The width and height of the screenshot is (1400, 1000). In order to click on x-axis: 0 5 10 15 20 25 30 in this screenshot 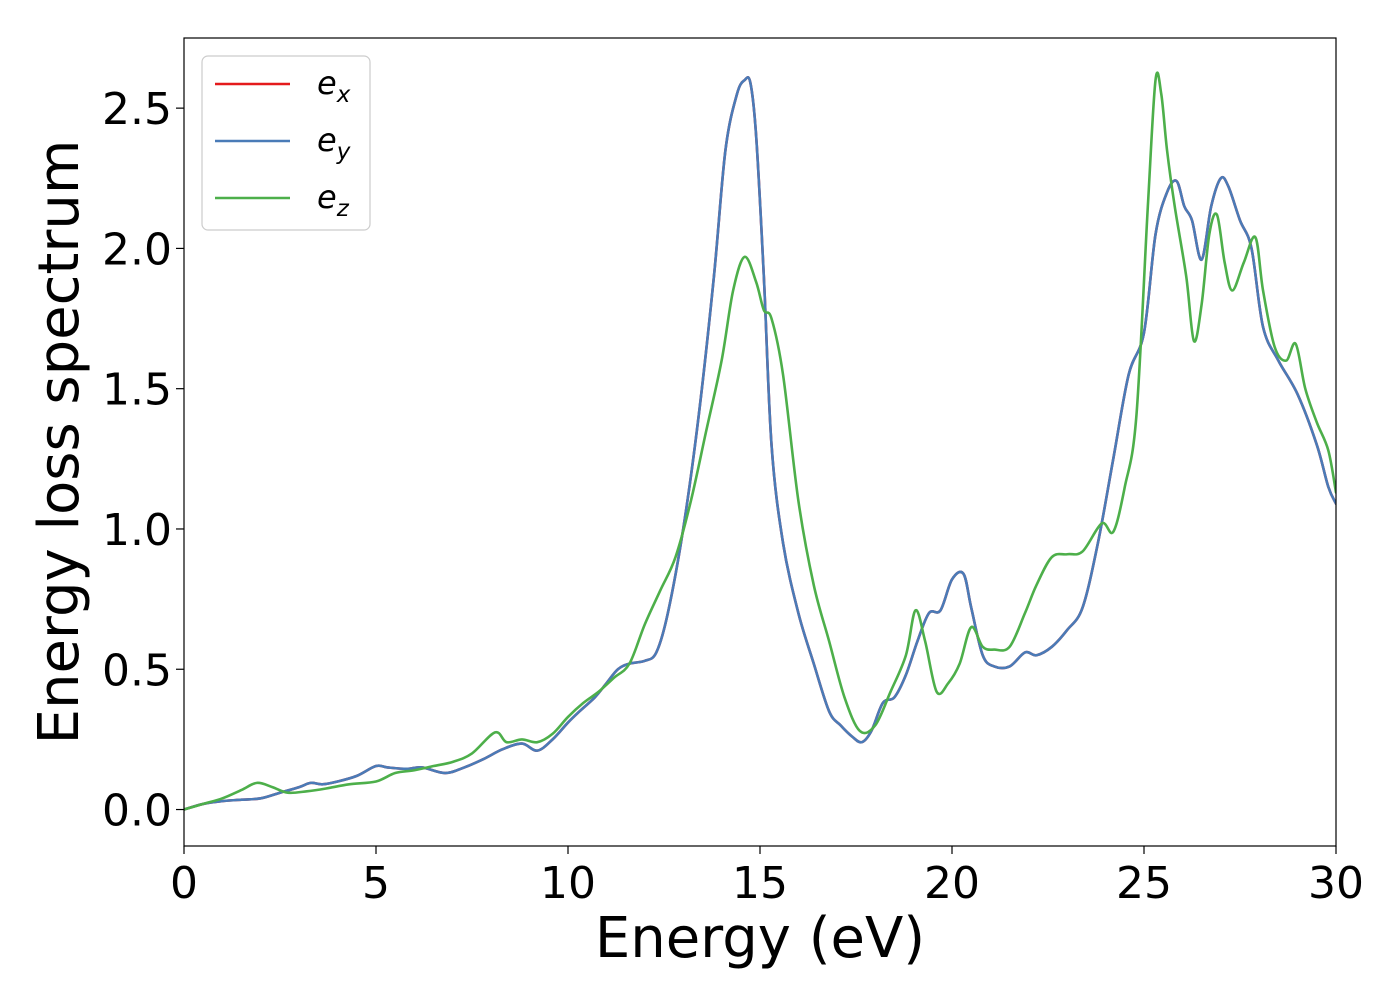, I will do `click(767, 877)`.